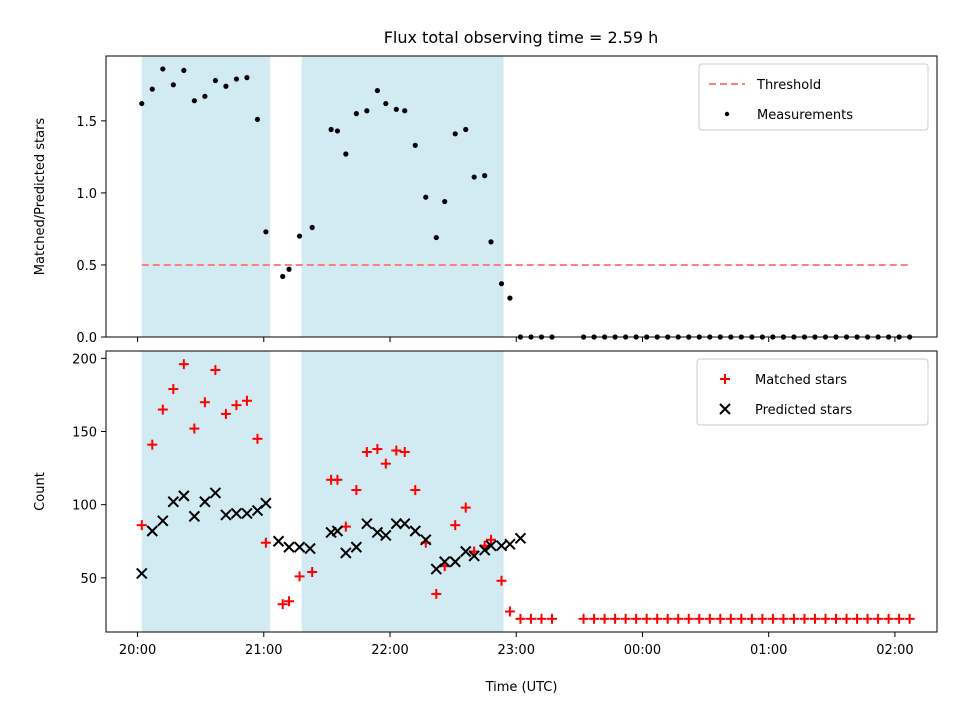 The width and height of the screenshot is (960, 720). Describe the element at coordinates (812, 392) in the screenshot. I see `legend: Matched stars Predicted stars` at that location.